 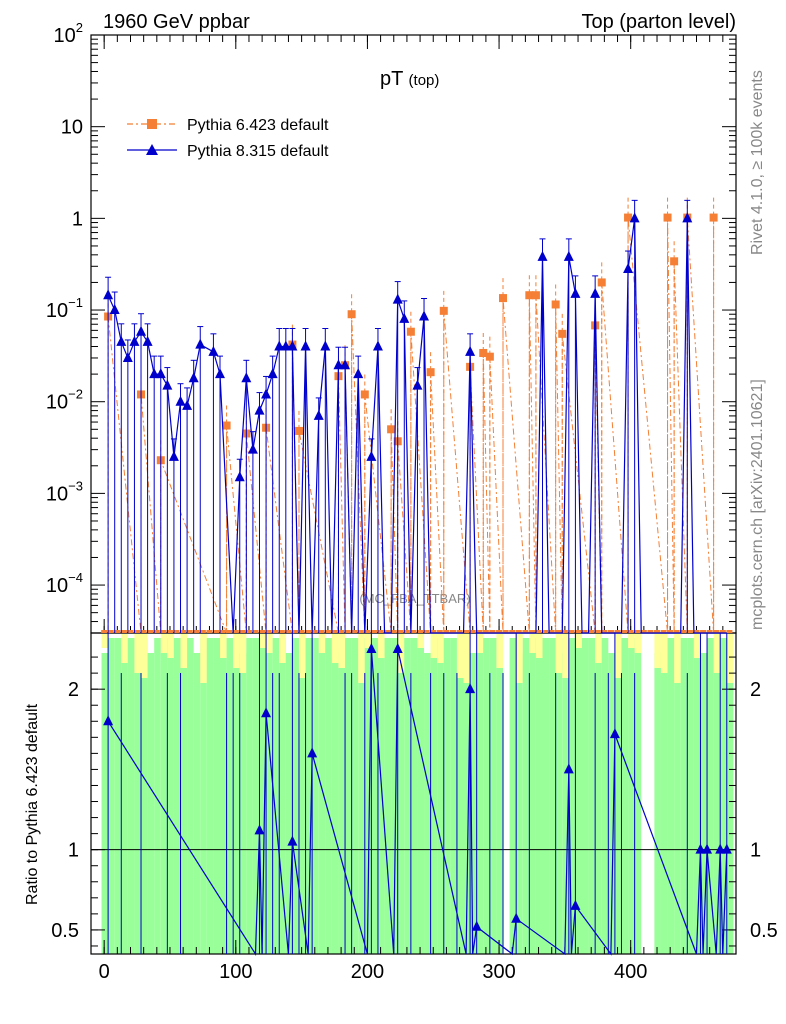 What do you see at coordinates (414, 598) in the screenshot?
I see `watermark: (MC_FBA_TTBAR)` at bounding box center [414, 598].